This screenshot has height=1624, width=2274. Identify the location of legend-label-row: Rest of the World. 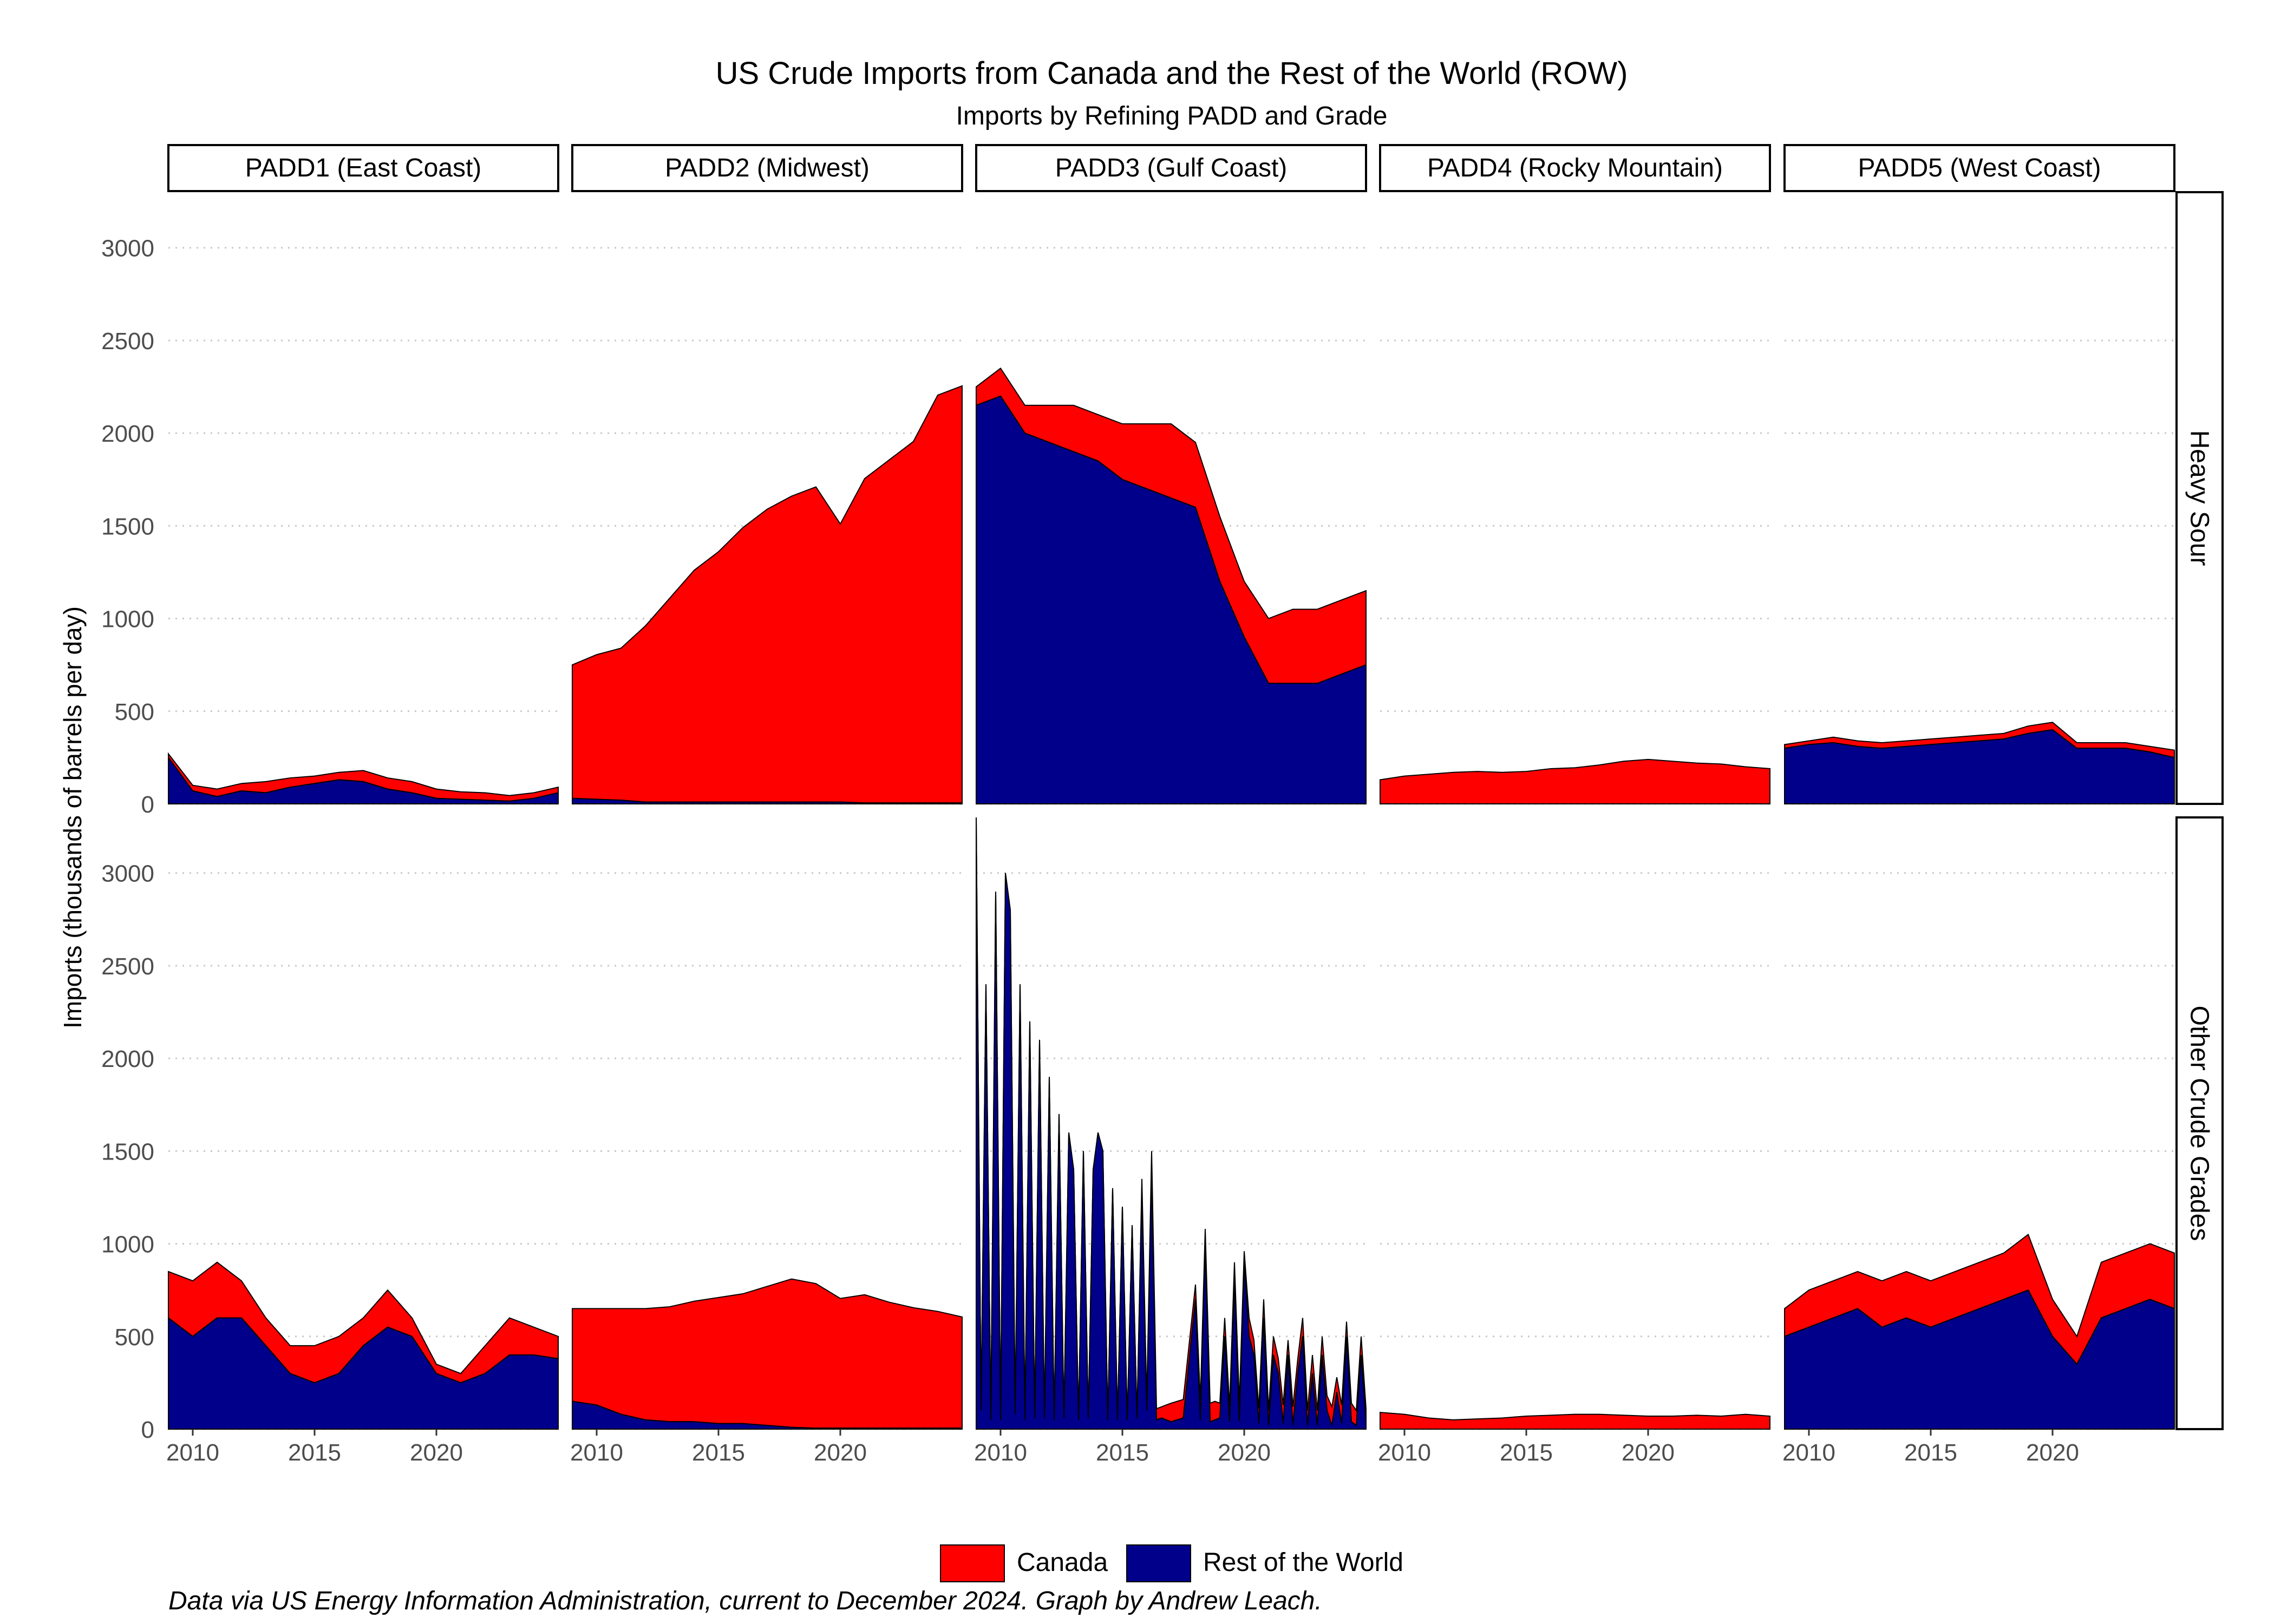
(1303, 1562).